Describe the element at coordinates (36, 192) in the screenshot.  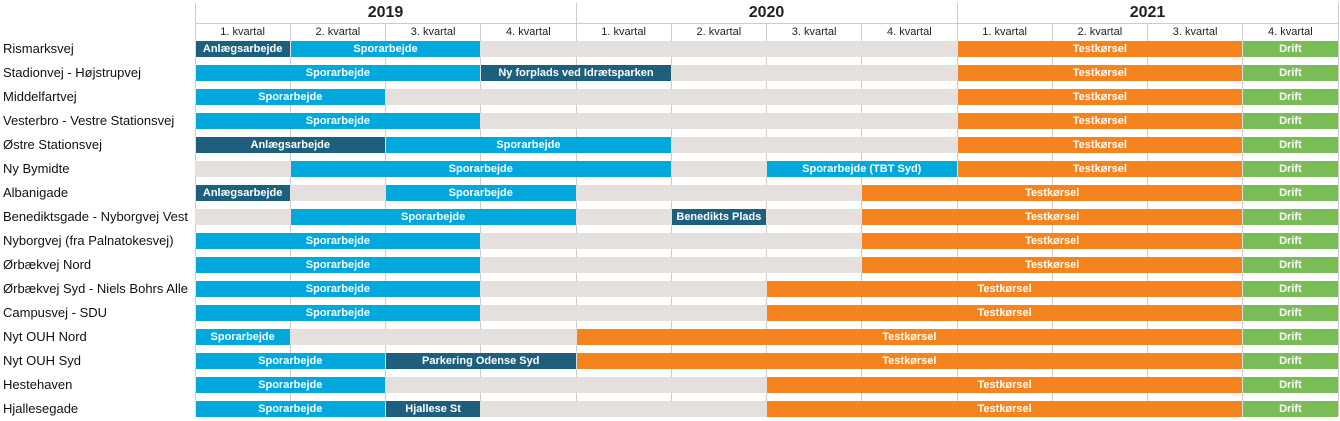
I see `row-label: Albanigade` at that location.